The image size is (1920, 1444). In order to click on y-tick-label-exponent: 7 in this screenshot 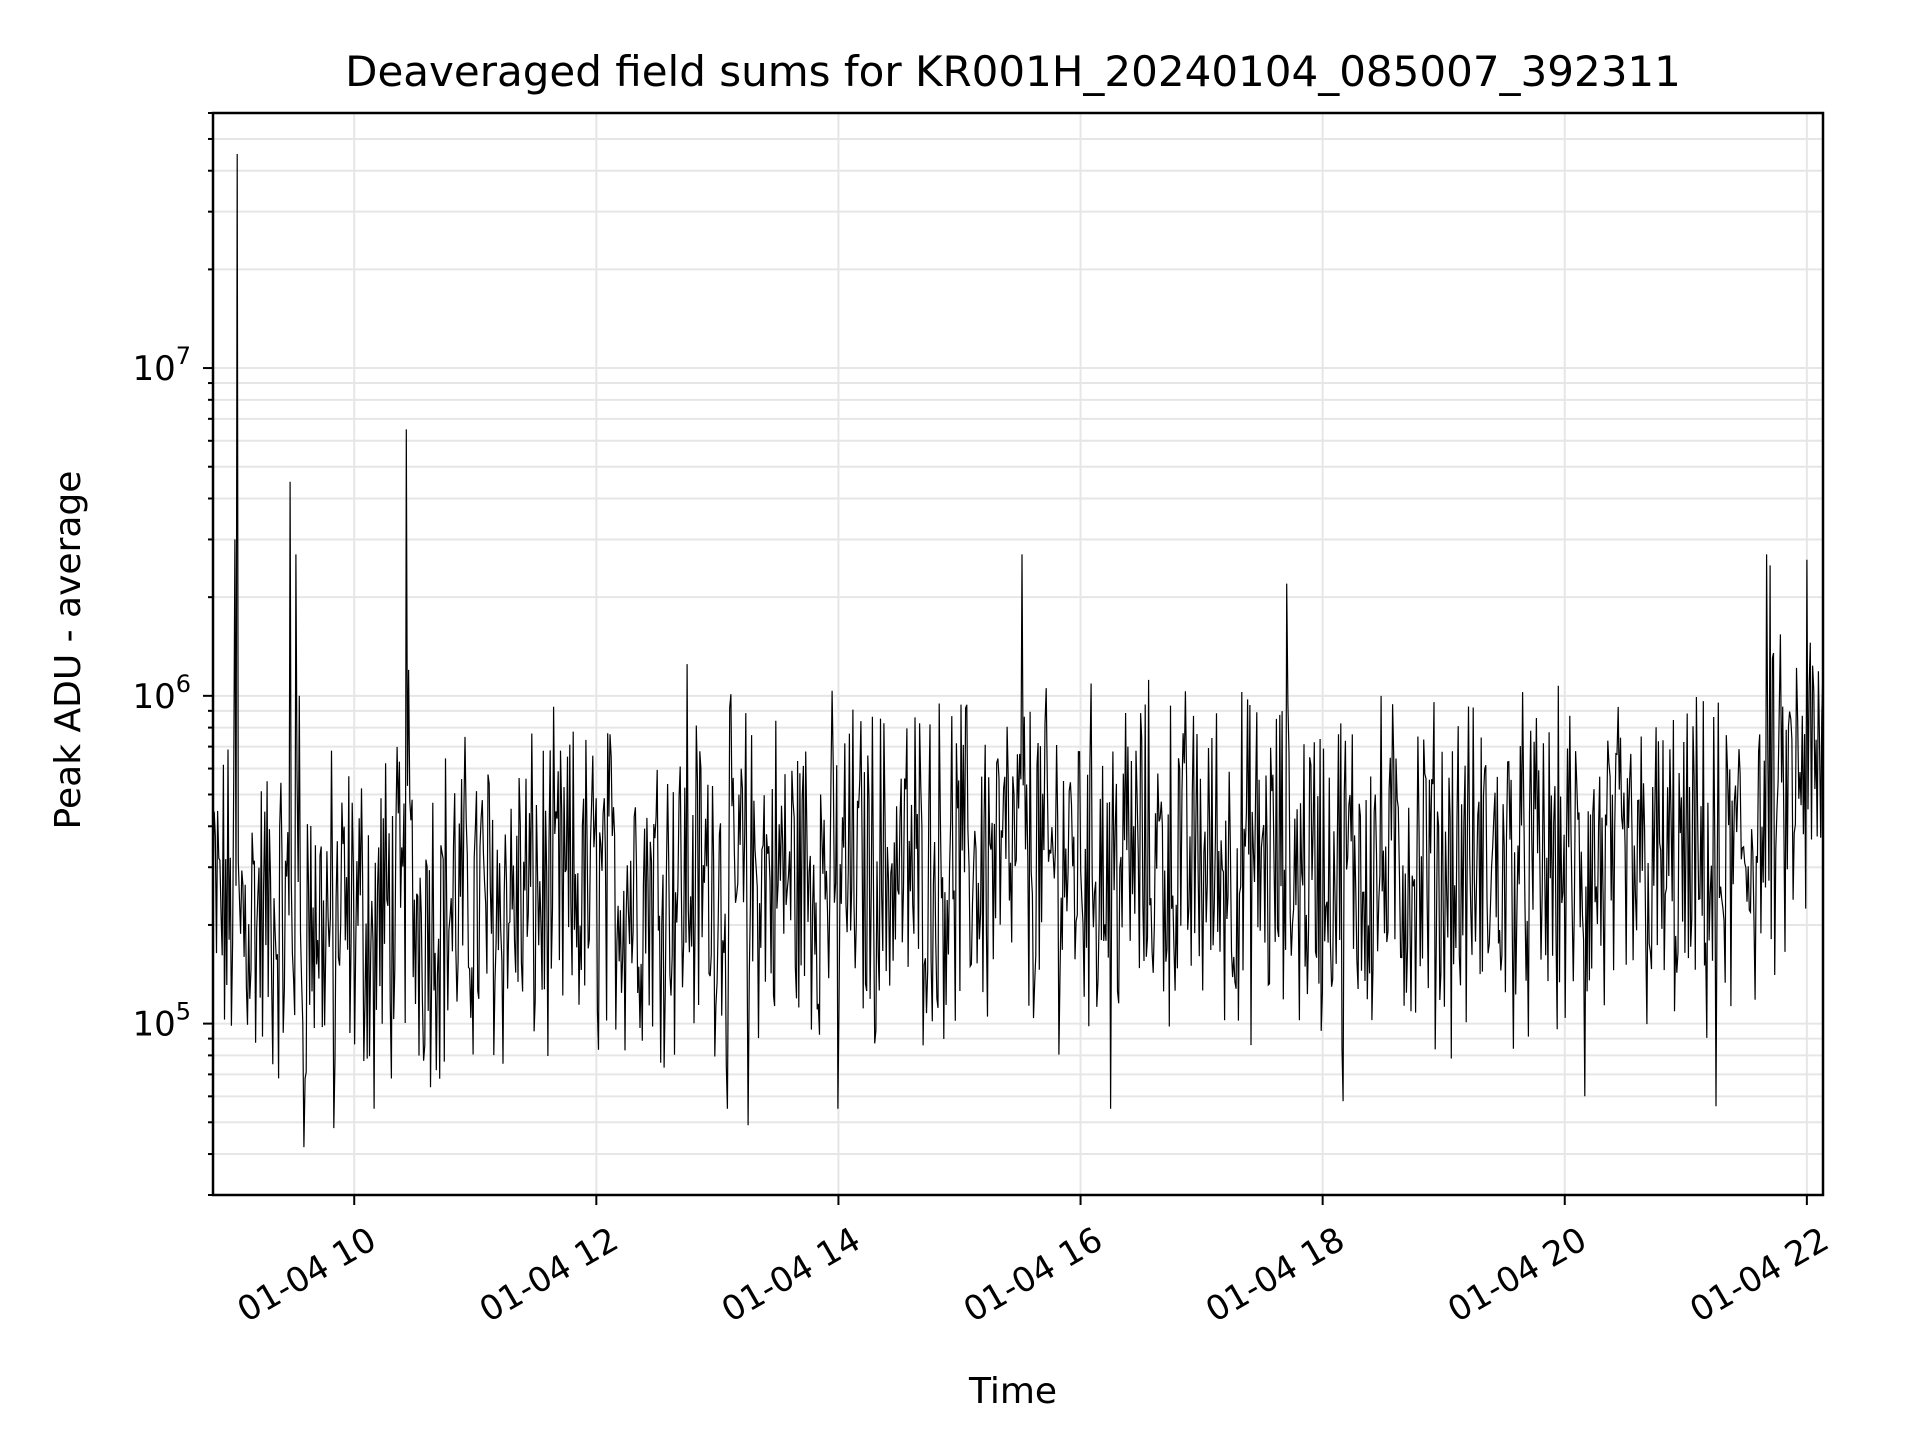, I will do `click(183, 356)`.